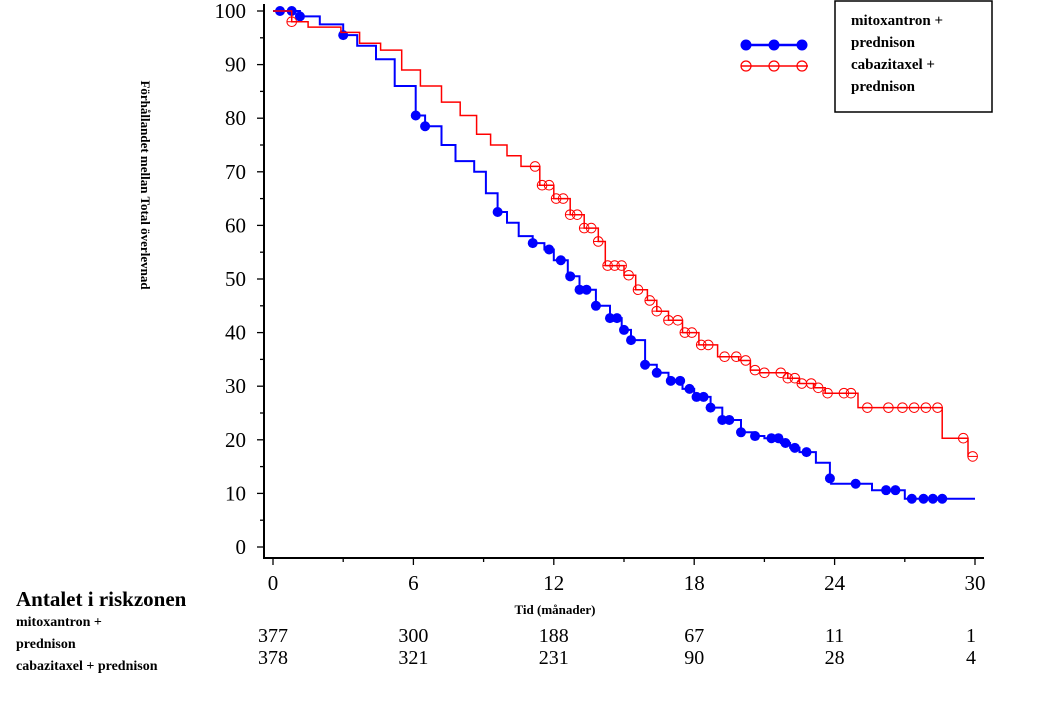 This screenshot has width=1047, height=705. What do you see at coordinates (59, 622) in the screenshot?
I see `risk-row-1-name-line-1: mitoxantron +` at bounding box center [59, 622].